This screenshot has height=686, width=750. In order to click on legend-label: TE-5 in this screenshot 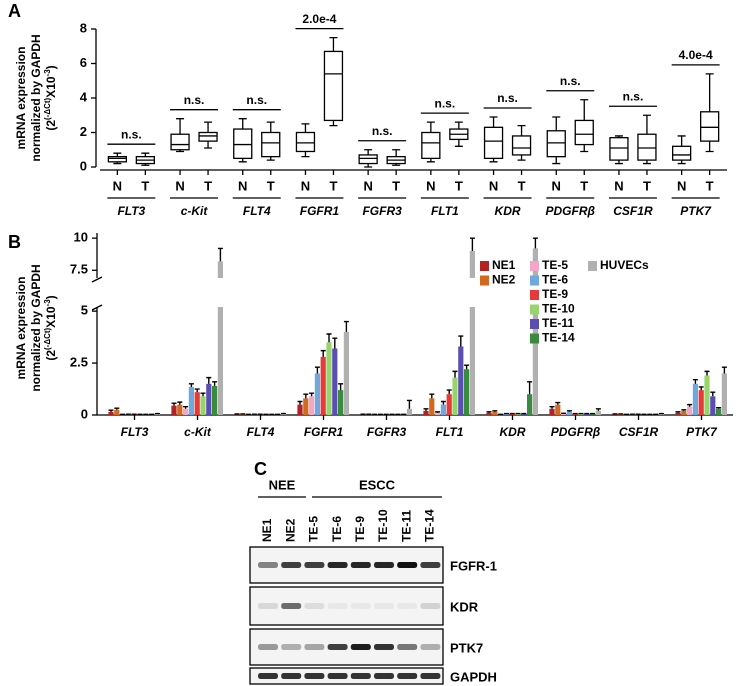, I will do `click(555, 265)`.